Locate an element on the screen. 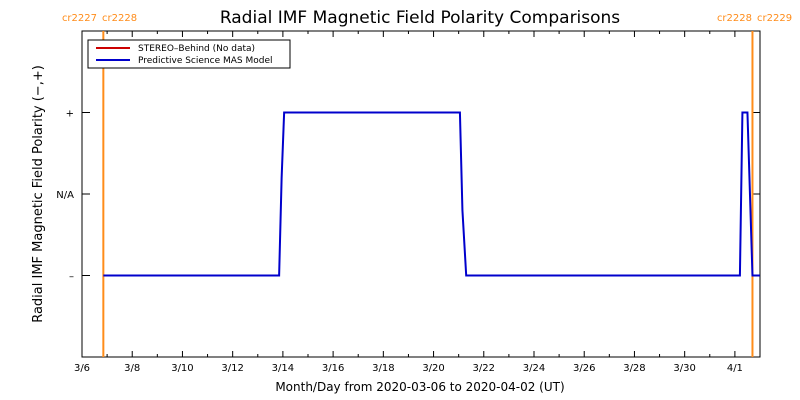  y-tick-label: + is located at coordinates (70, 114).